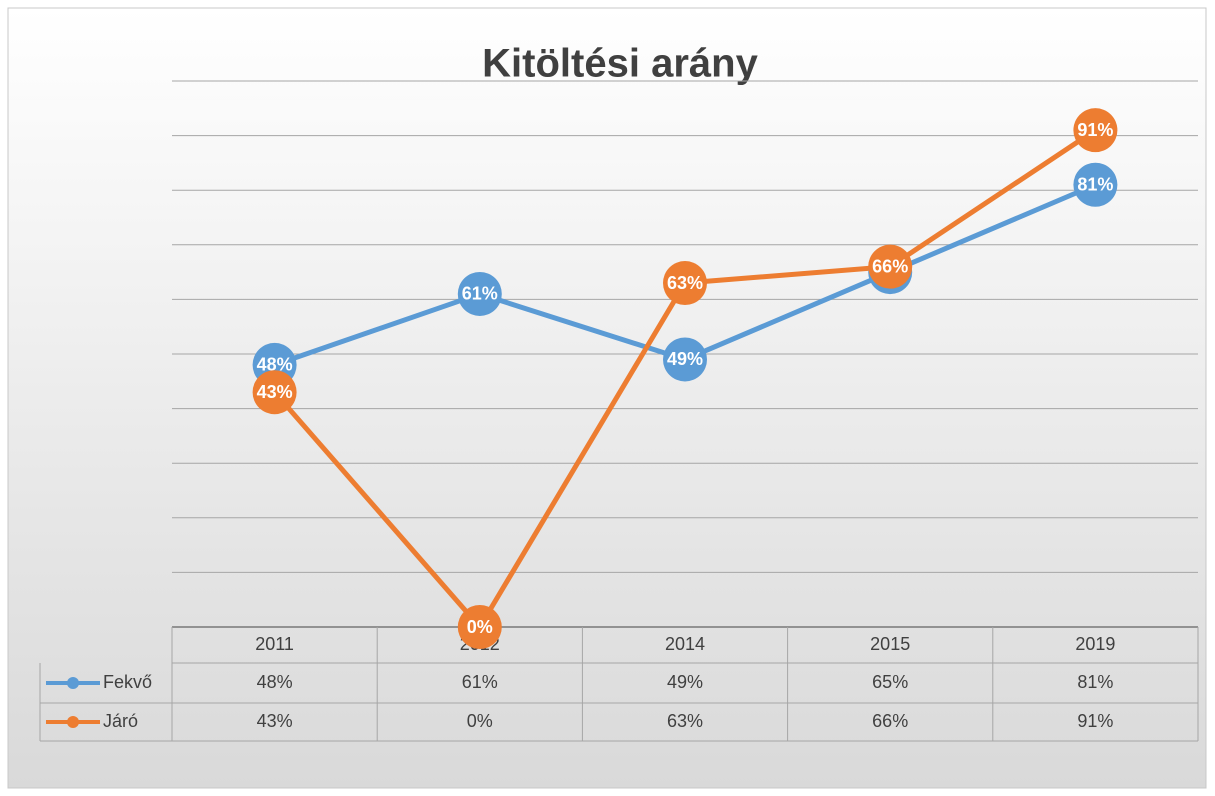 This screenshot has height=796, width=1215. I want to click on legend-label: Járó, so click(120, 721).